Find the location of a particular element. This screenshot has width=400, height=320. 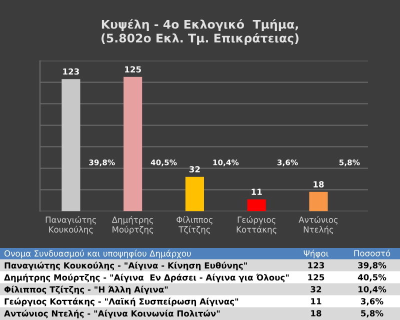

text: 3,6% is located at coordinates (372, 302).